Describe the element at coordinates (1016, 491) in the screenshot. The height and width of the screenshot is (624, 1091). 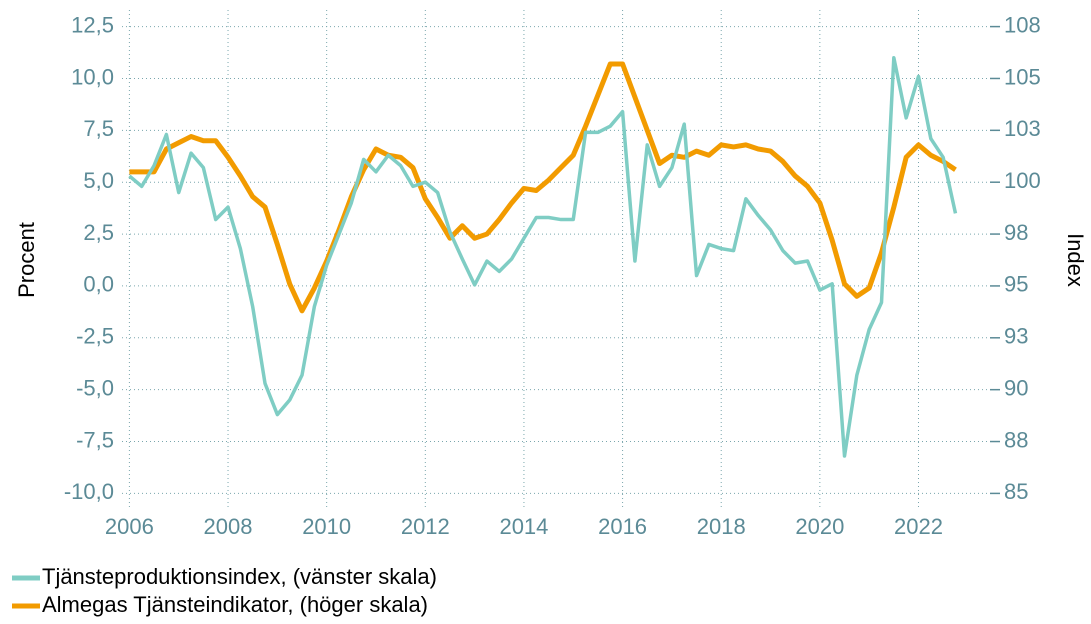
I see `y2-tick-label: 85` at that location.